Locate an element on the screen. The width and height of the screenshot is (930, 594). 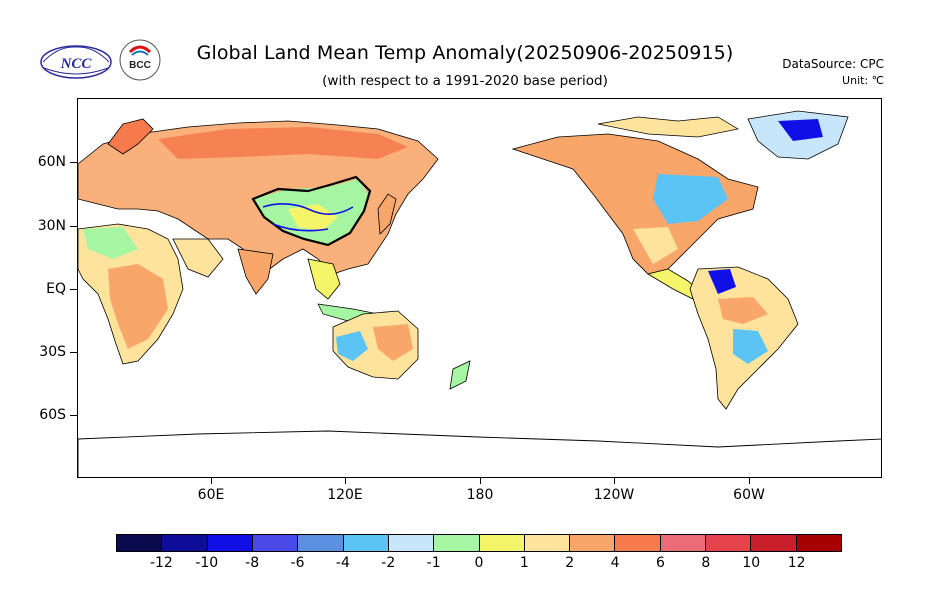
tick-60w is located at coordinates (749, 481).